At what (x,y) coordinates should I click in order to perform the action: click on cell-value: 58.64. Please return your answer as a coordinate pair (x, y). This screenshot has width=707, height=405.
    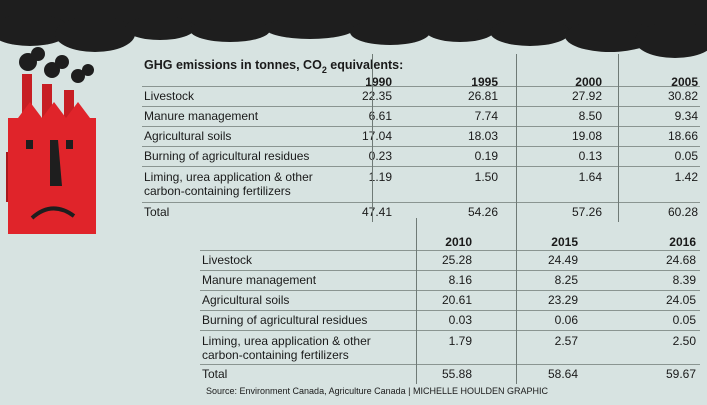
    Looking at the image, I should click on (562, 374).